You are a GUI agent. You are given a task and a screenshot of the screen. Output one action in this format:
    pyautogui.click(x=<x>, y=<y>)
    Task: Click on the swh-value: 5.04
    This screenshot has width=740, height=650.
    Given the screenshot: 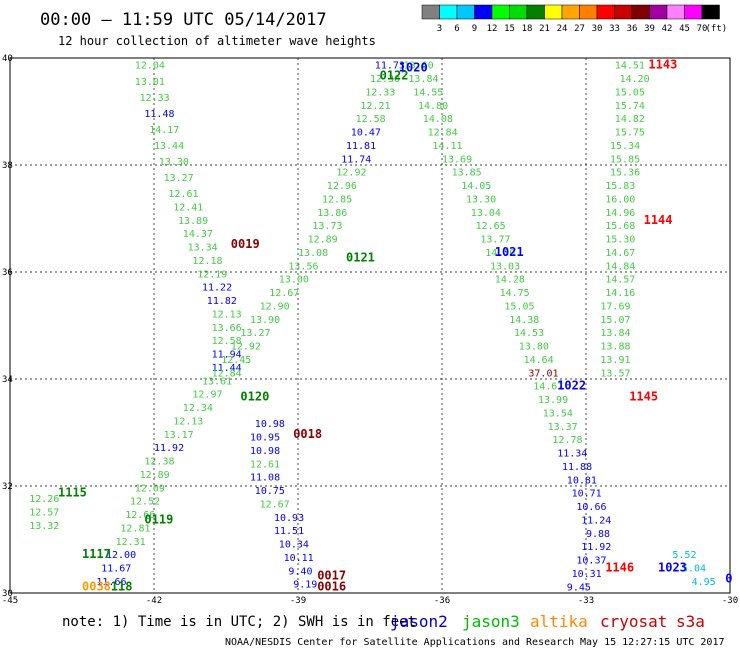 What is the action you would take?
    pyautogui.click(x=694, y=569)
    